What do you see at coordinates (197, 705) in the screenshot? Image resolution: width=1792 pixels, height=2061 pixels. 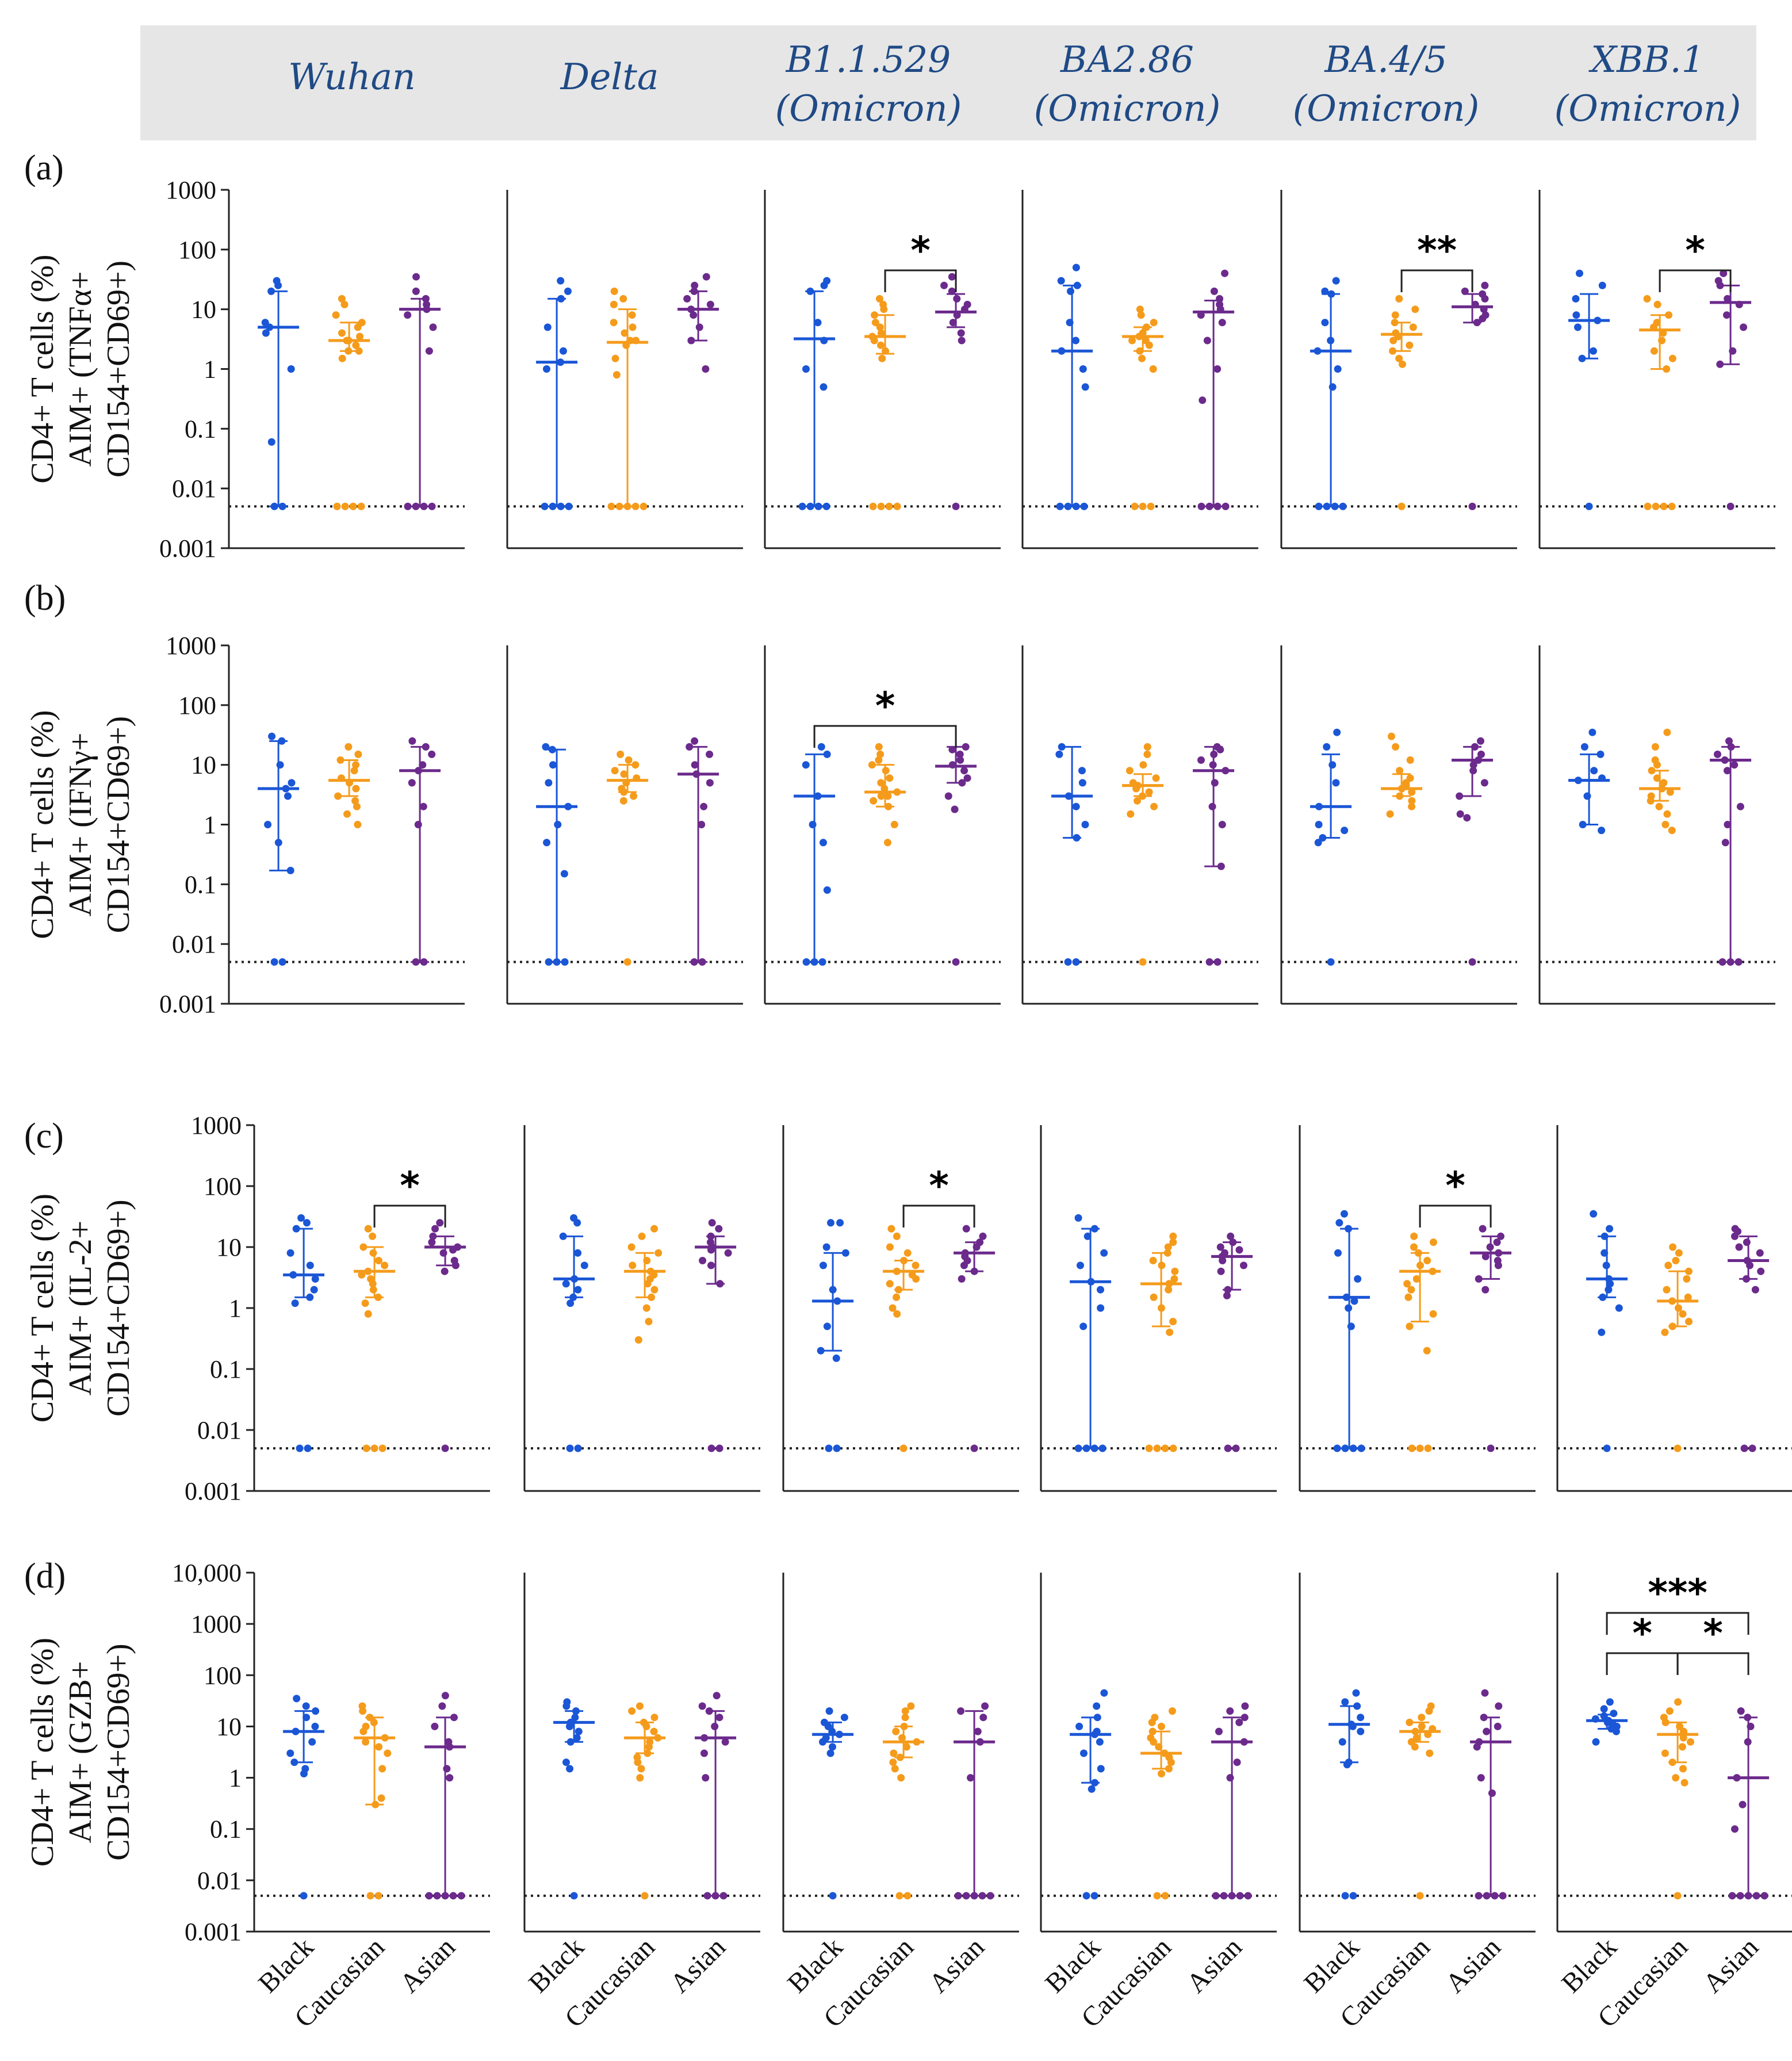 I see `y-tick-label: 100` at bounding box center [197, 705].